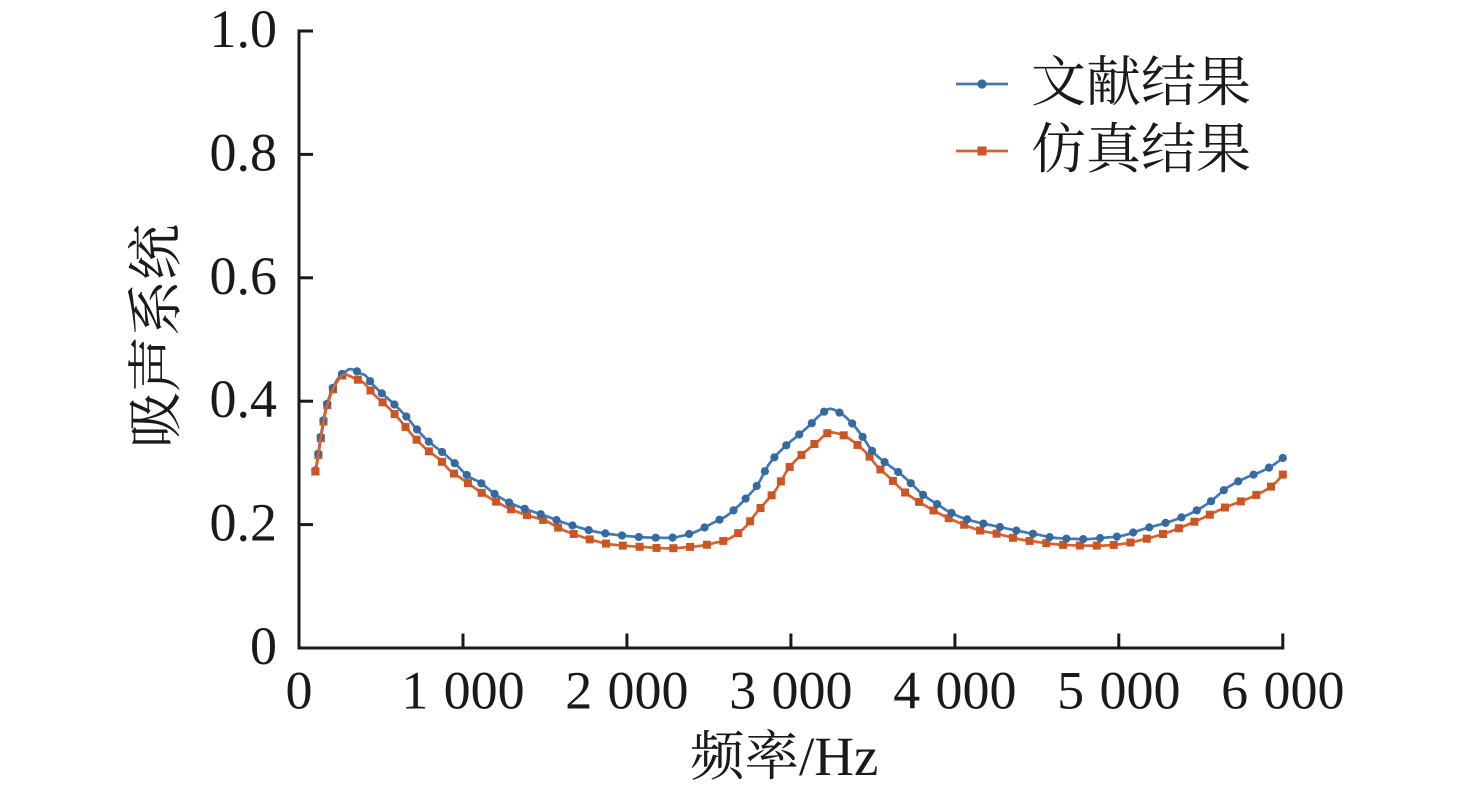  I want to click on svg-text: 1.0, so click(244, 29).